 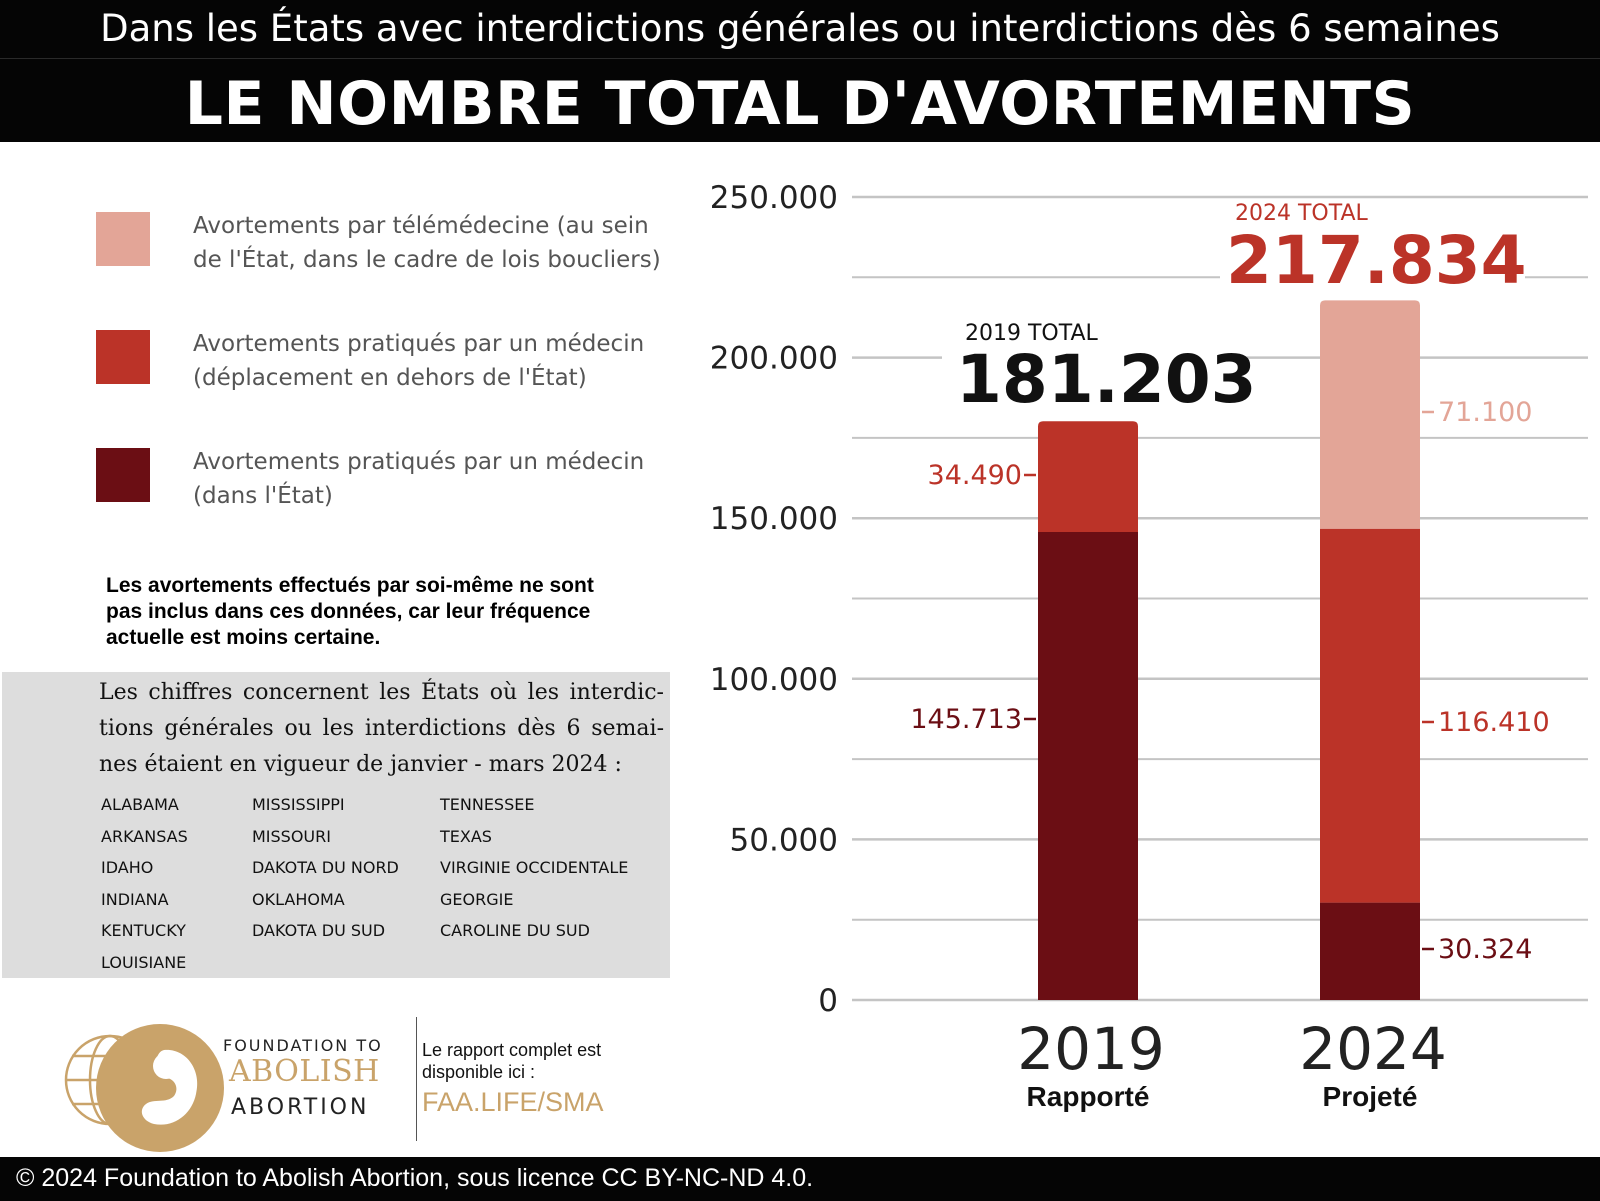 What do you see at coordinates (144, 836) in the screenshot?
I see `state-name: ARKANSAS` at bounding box center [144, 836].